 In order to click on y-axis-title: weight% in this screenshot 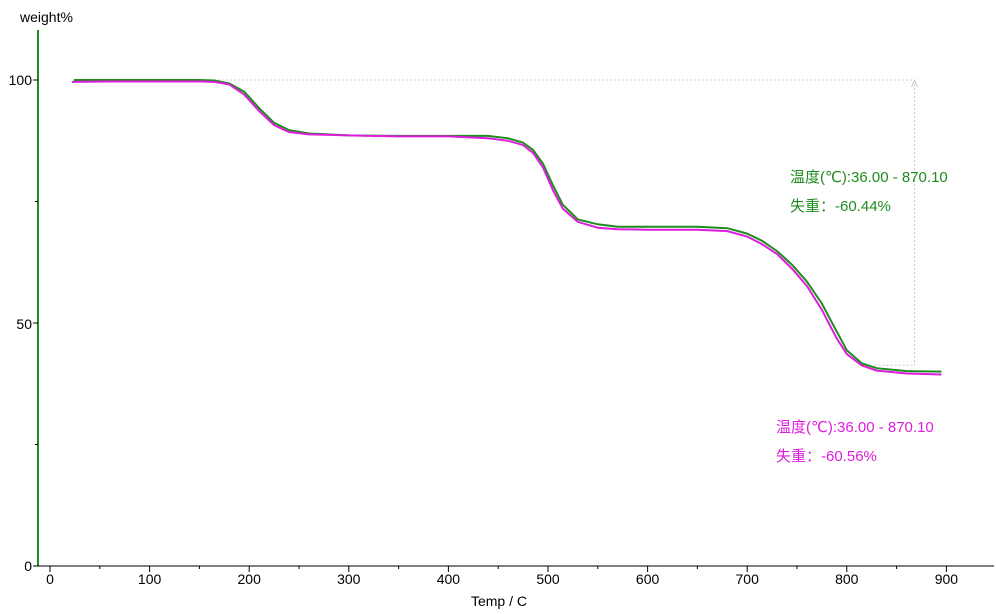, I will do `click(46, 17)`.